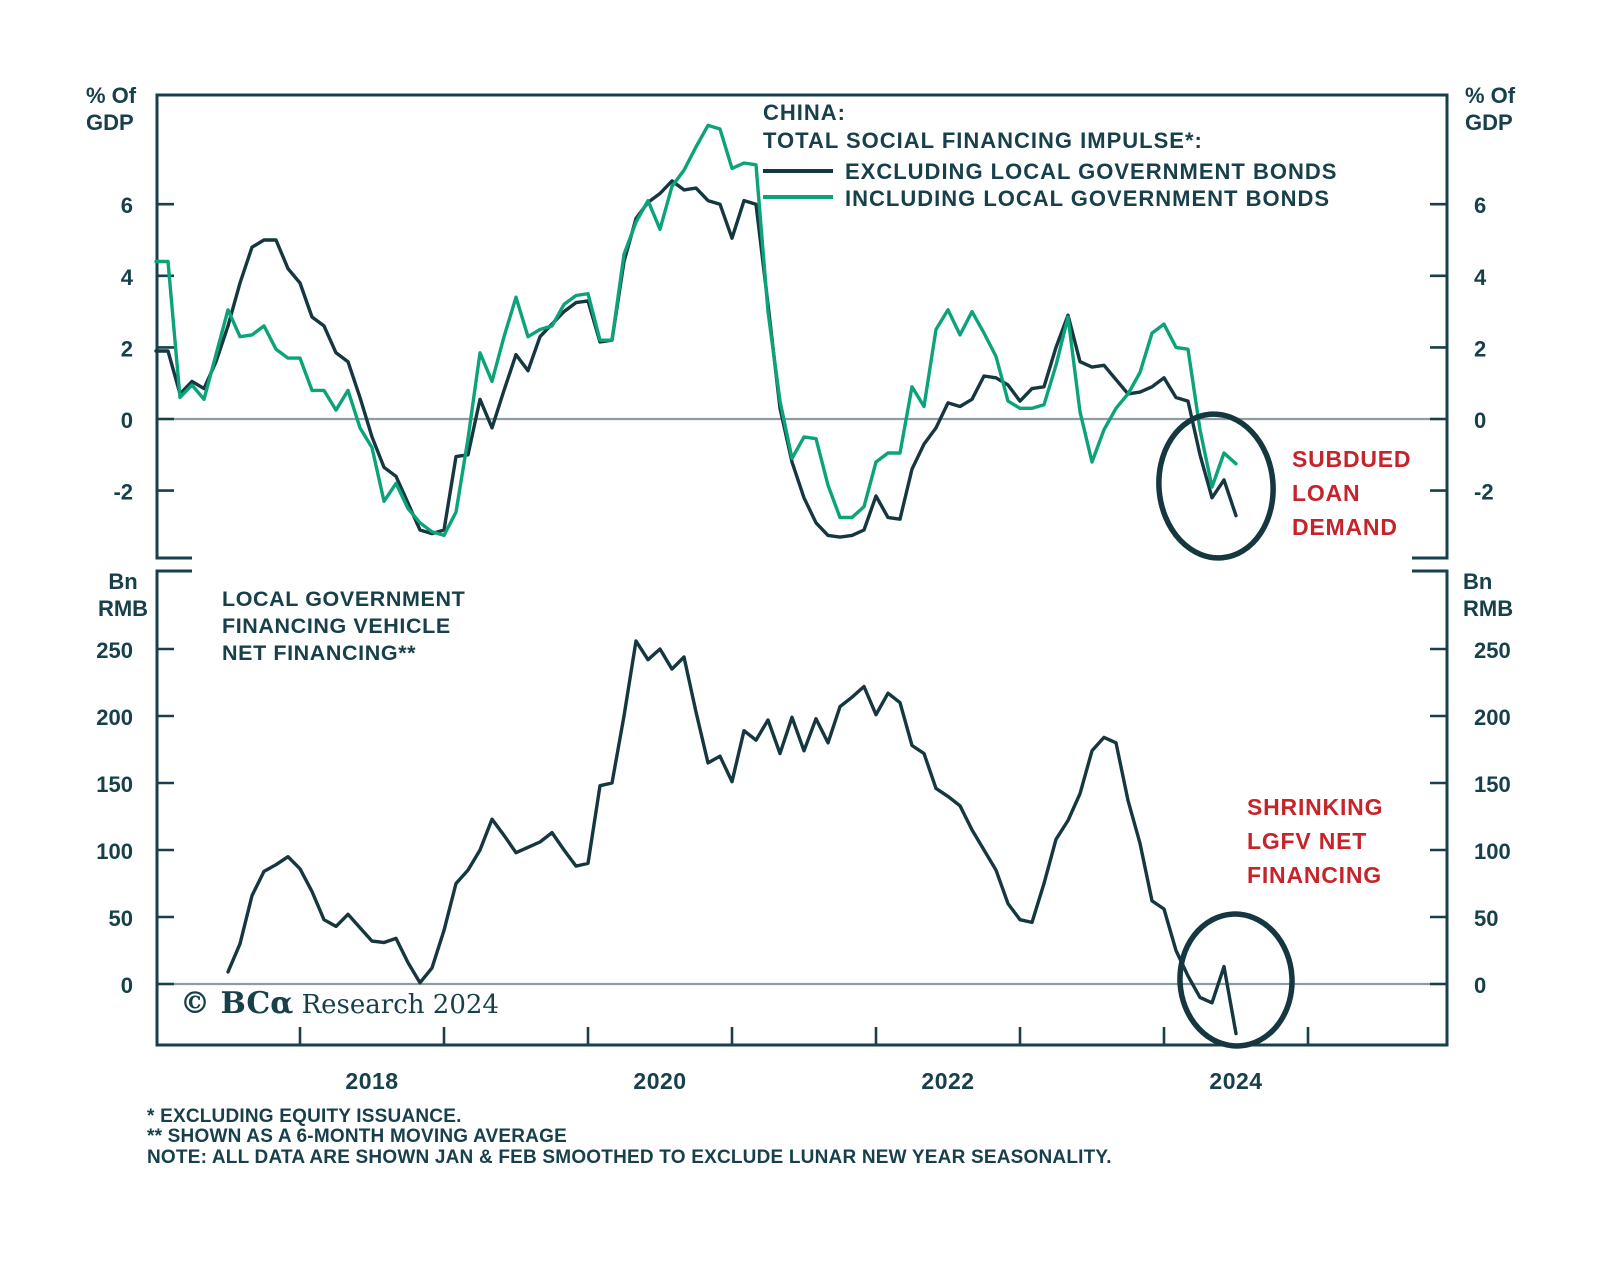  What do you see at coordinates (1480, 985) in the screenshot?
I see `bottom-right-tick-label: 0` at bounding box center [1480, 985].